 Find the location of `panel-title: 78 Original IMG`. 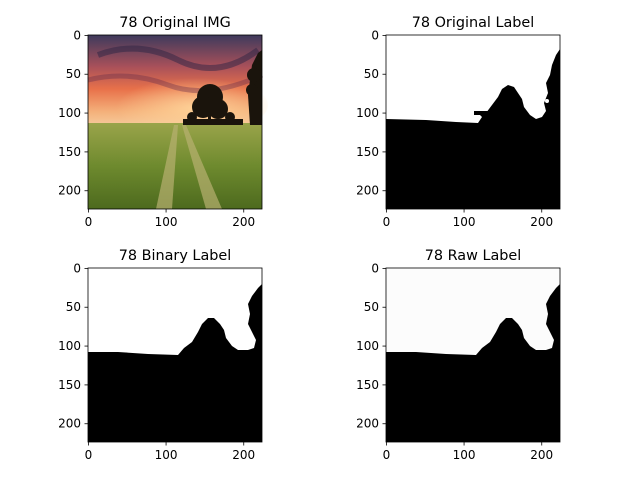

panel-title: 78 Original IMG is located at coordinates (175, 23).